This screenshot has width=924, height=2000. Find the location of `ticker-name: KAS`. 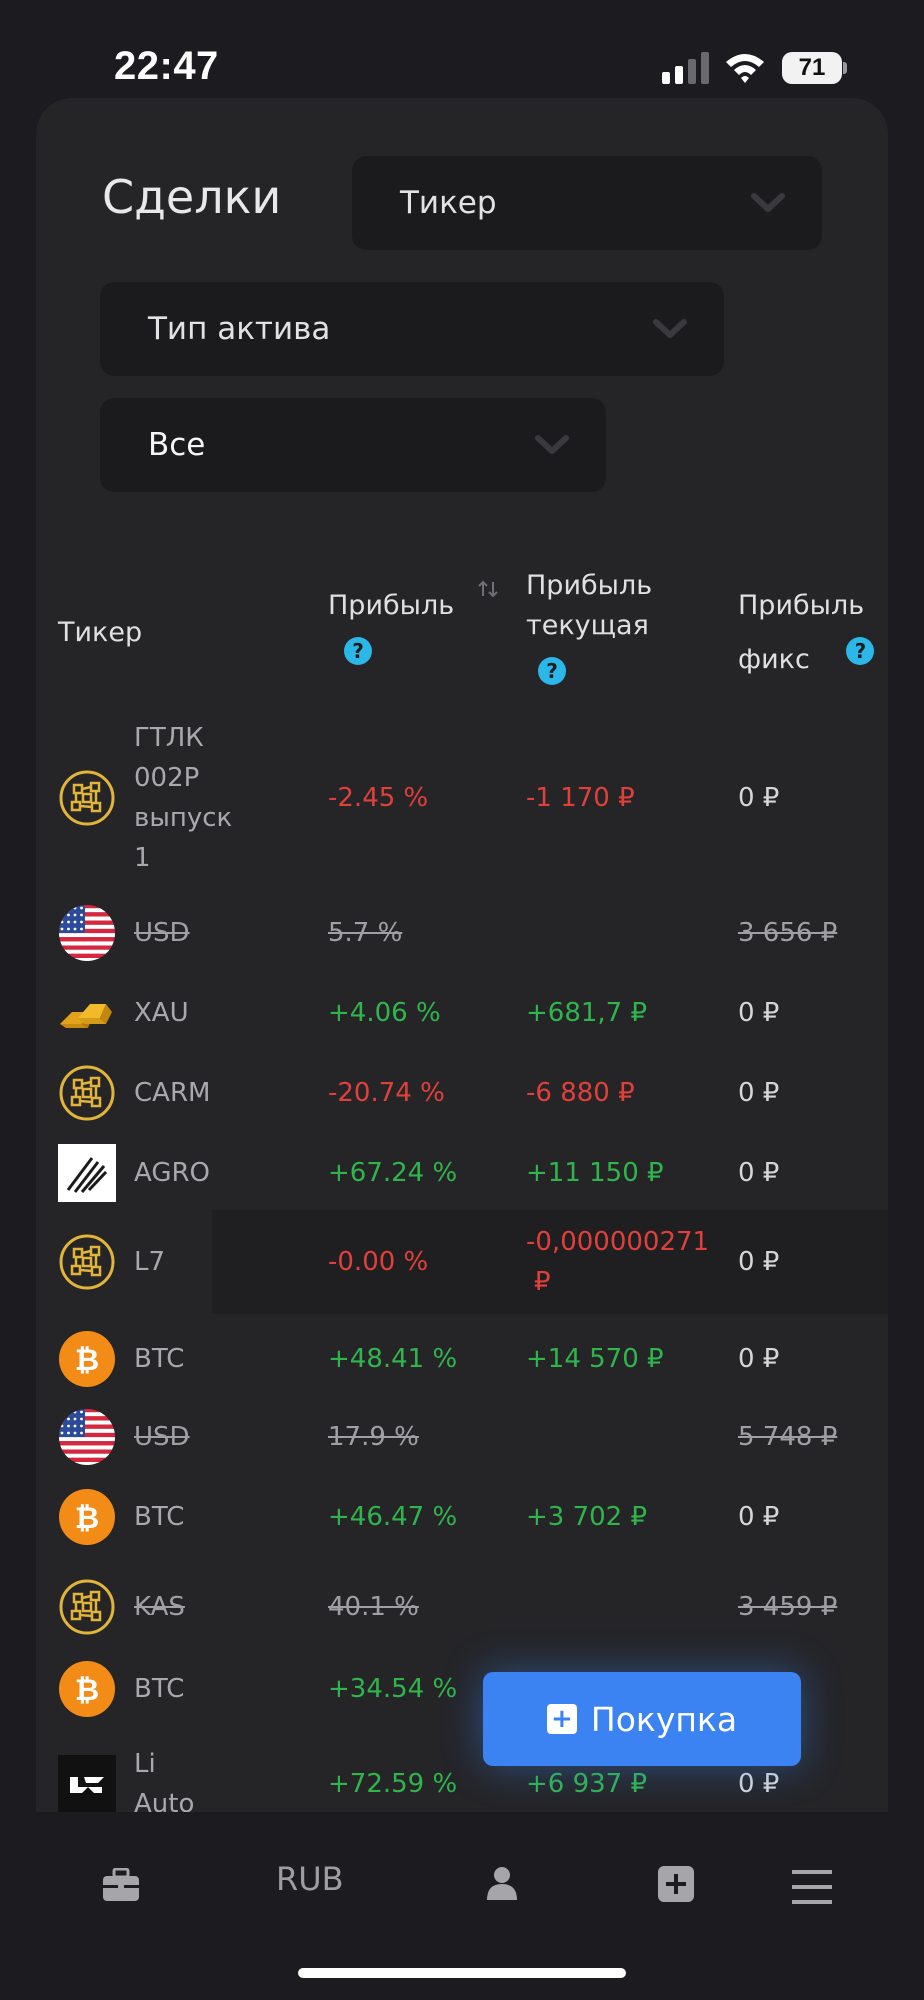

ticker-name: KAS is located at coordinates (159, 1607).